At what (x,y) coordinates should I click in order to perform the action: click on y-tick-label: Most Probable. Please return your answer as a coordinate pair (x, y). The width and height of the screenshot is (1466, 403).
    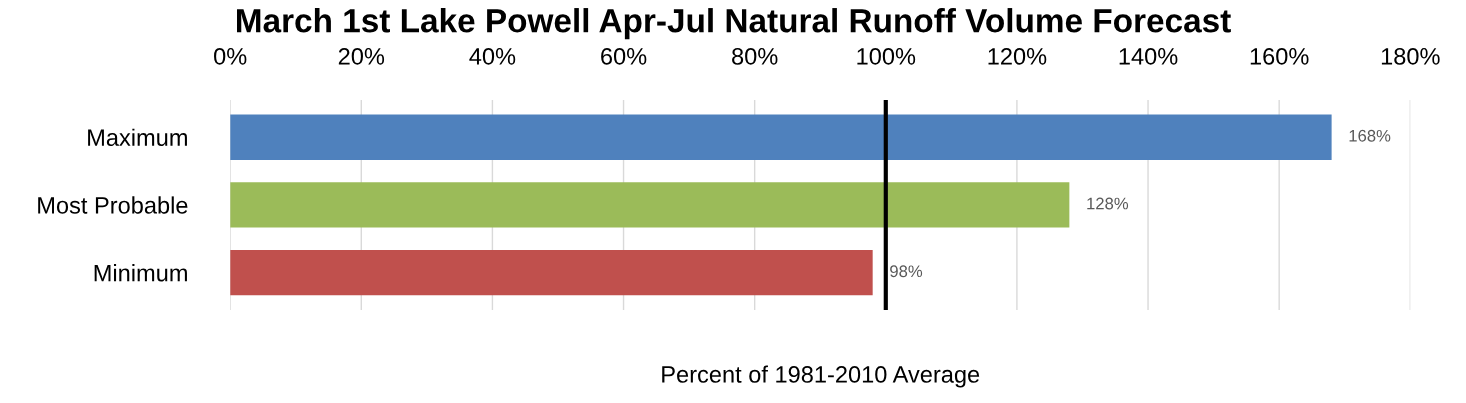
    Looking at the image, I should click on (113, 205).